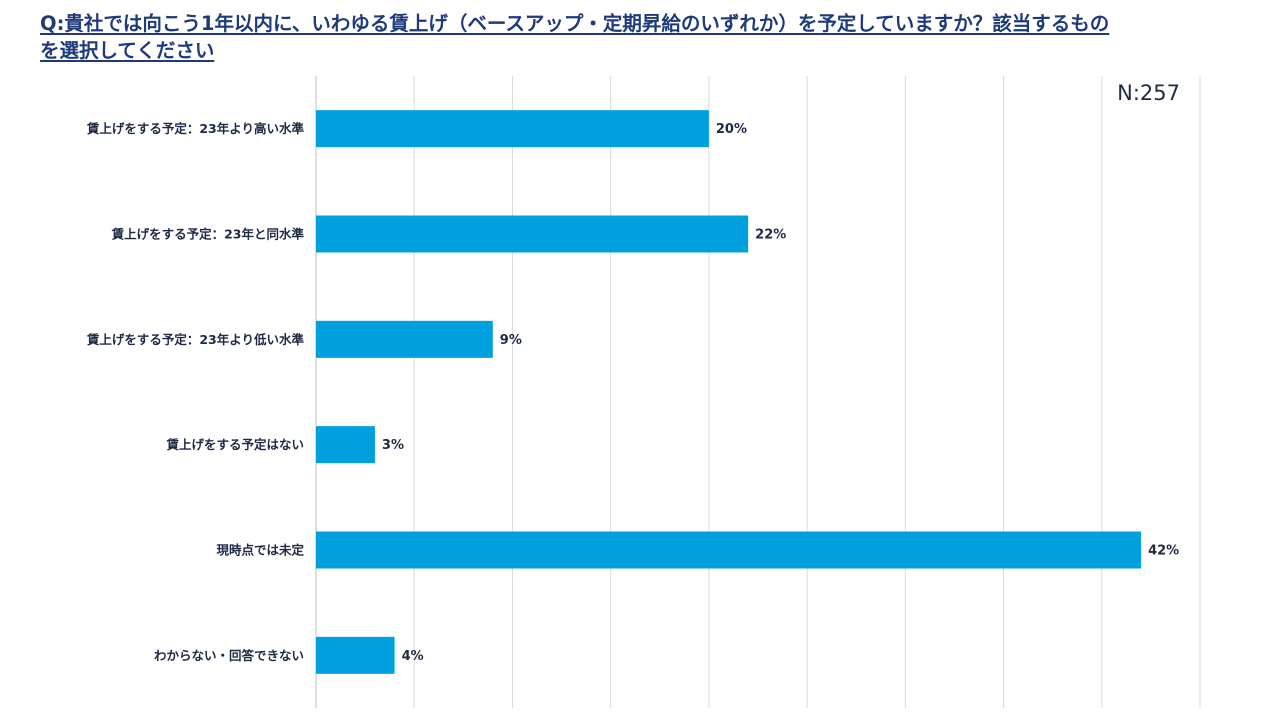  Describe the element at coordinates (127, 50) in the screenshot. I see `question-line-2: を選択してください` at that location.